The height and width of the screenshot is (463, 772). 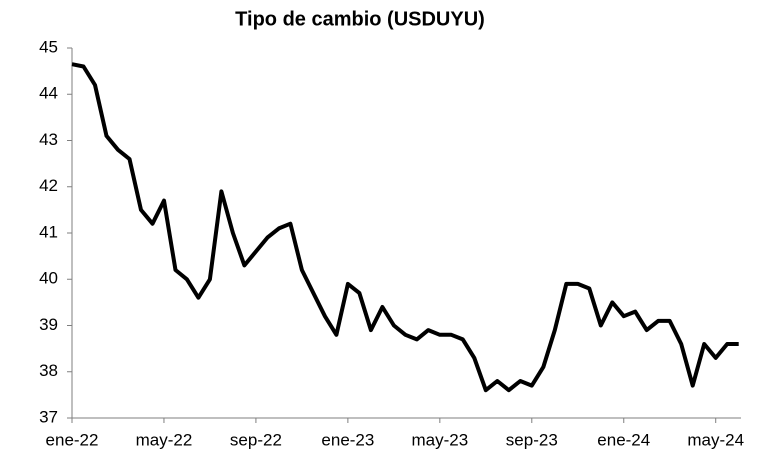 I want to click on x-tick-label: may-22, so click(x=164, y=439).